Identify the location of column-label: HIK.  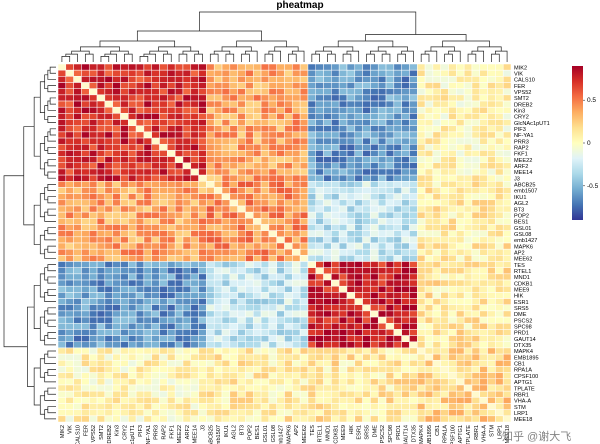
(352, 430).